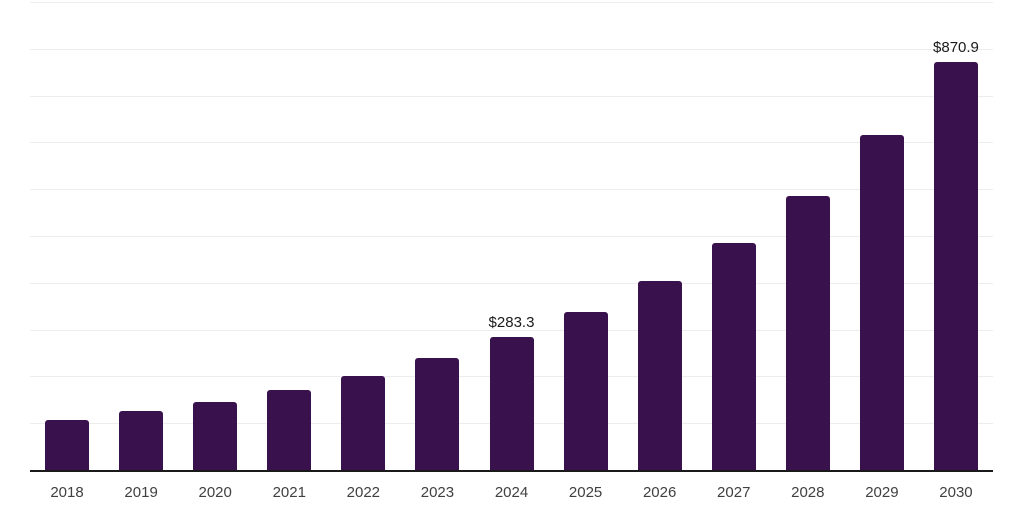  Describe the element at coordinates (67, 492) in the screenshot. I see `x-tick-2018: 2018` at that location.